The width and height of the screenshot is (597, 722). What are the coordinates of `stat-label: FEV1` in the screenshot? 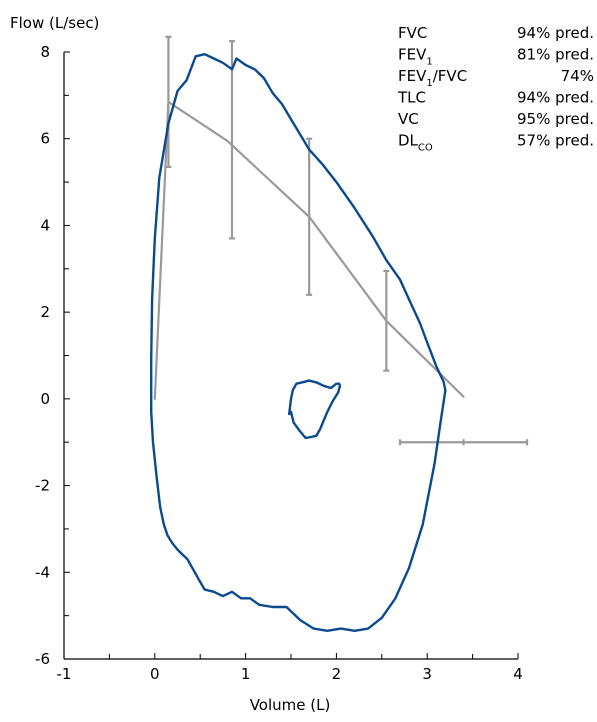 It's located at (415, 57).